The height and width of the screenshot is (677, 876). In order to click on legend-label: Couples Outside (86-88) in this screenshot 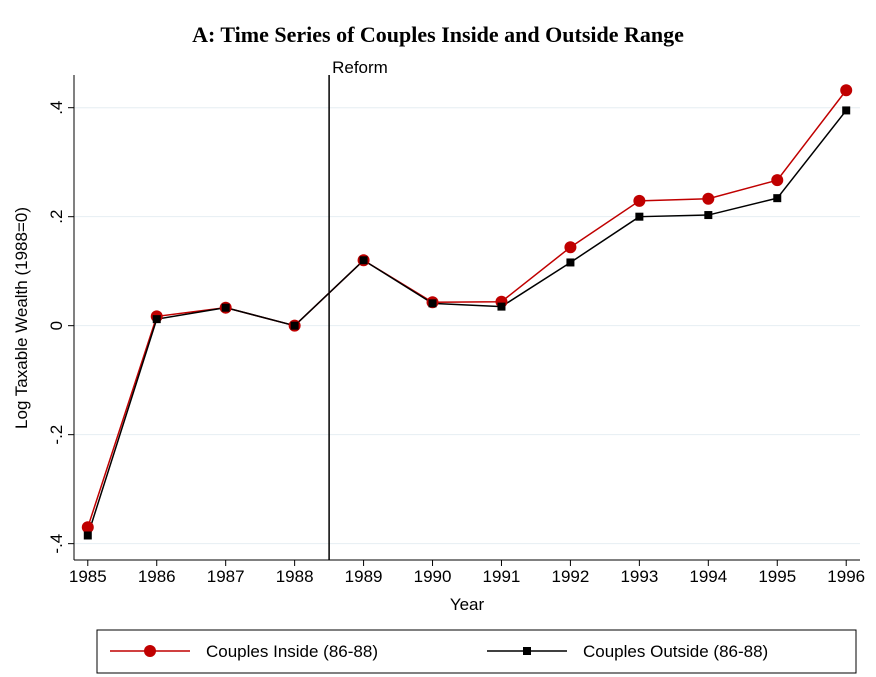, I will do `click(675, 651)`.